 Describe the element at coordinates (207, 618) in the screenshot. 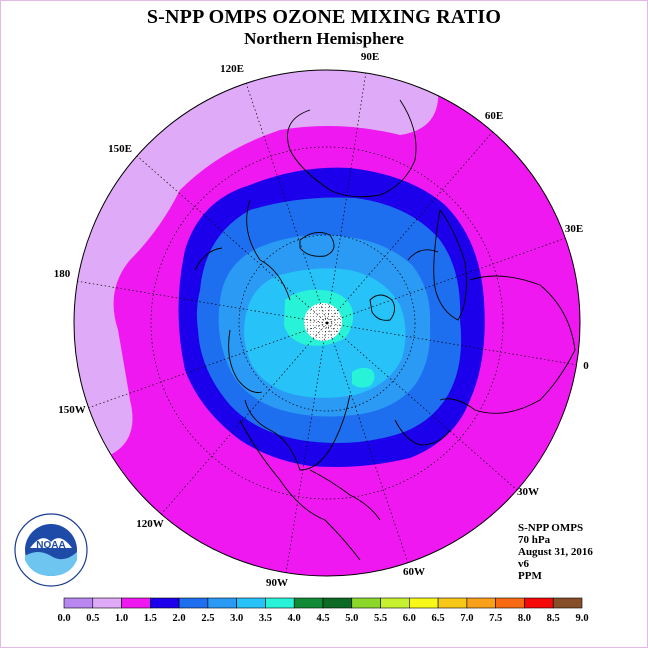

I see `colorbar-label: 2.5` at that location.